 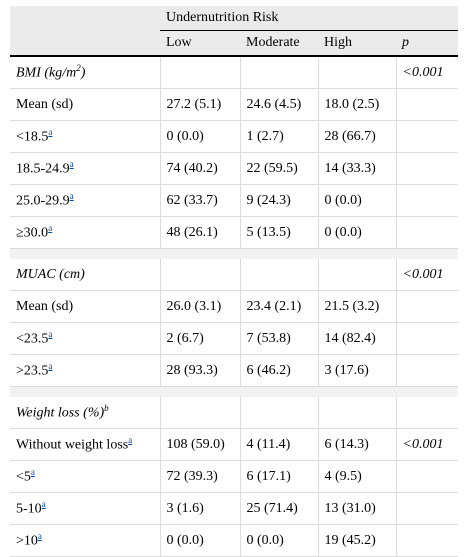 I want to click on table-row: Mean (sd) 27.2 (5.1) 24.6 (4.5) 18.0 (2.5), so click(x=234, y=104).